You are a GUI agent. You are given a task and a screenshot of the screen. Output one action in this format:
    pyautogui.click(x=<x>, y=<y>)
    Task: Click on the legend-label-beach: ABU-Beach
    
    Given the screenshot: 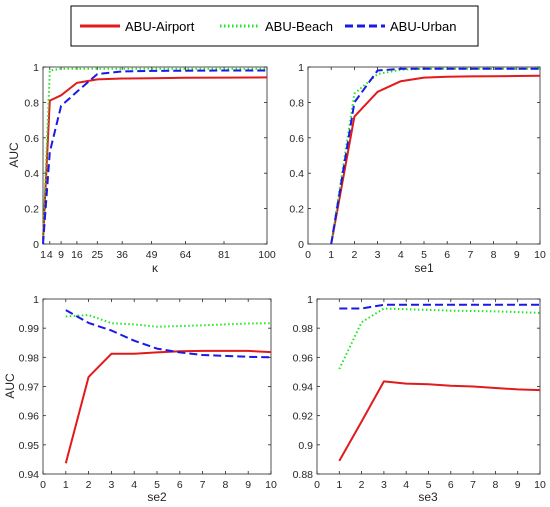 What is the action you would take?
    pyautogui.click(x=299, y=26)
    